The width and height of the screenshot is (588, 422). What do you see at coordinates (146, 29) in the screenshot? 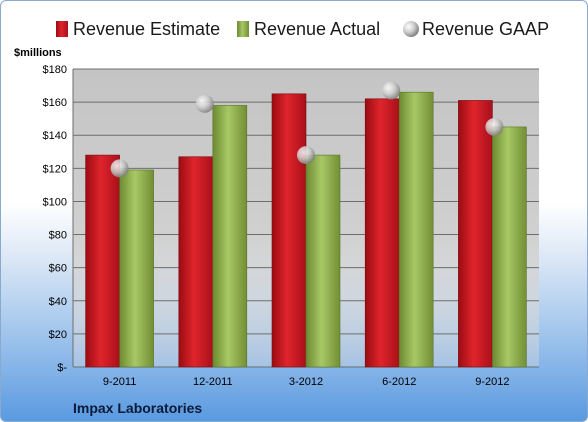
I see `legend-label-estimate: Revenue Estimate` at bounding box center [146, 29].